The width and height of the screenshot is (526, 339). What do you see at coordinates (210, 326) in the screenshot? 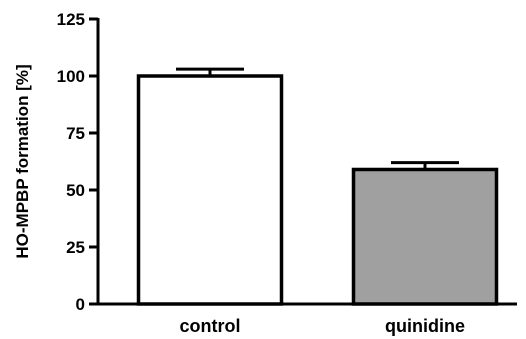
I see `category-label: control` at bounding box center [210, 326].